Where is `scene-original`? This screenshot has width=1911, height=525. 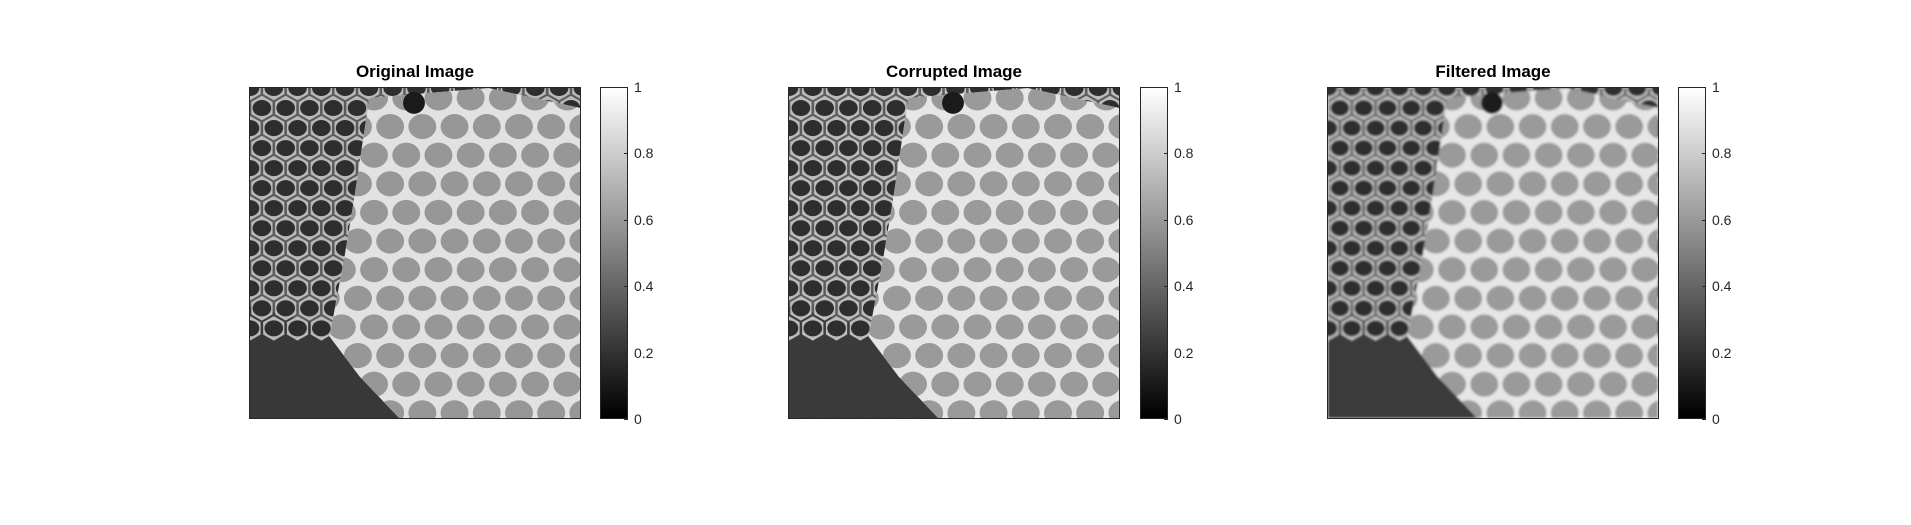 scene-original is located at coordinates (415, 253).